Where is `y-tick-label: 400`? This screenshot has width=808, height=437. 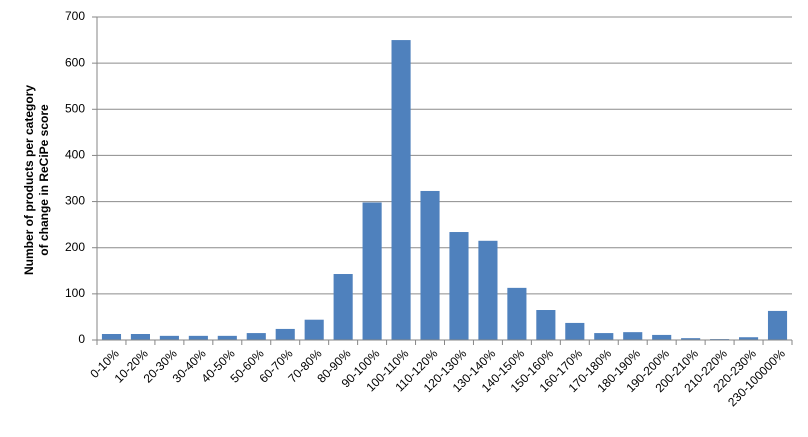
y-tick-label: 400 is located at coordinates (75, 155).